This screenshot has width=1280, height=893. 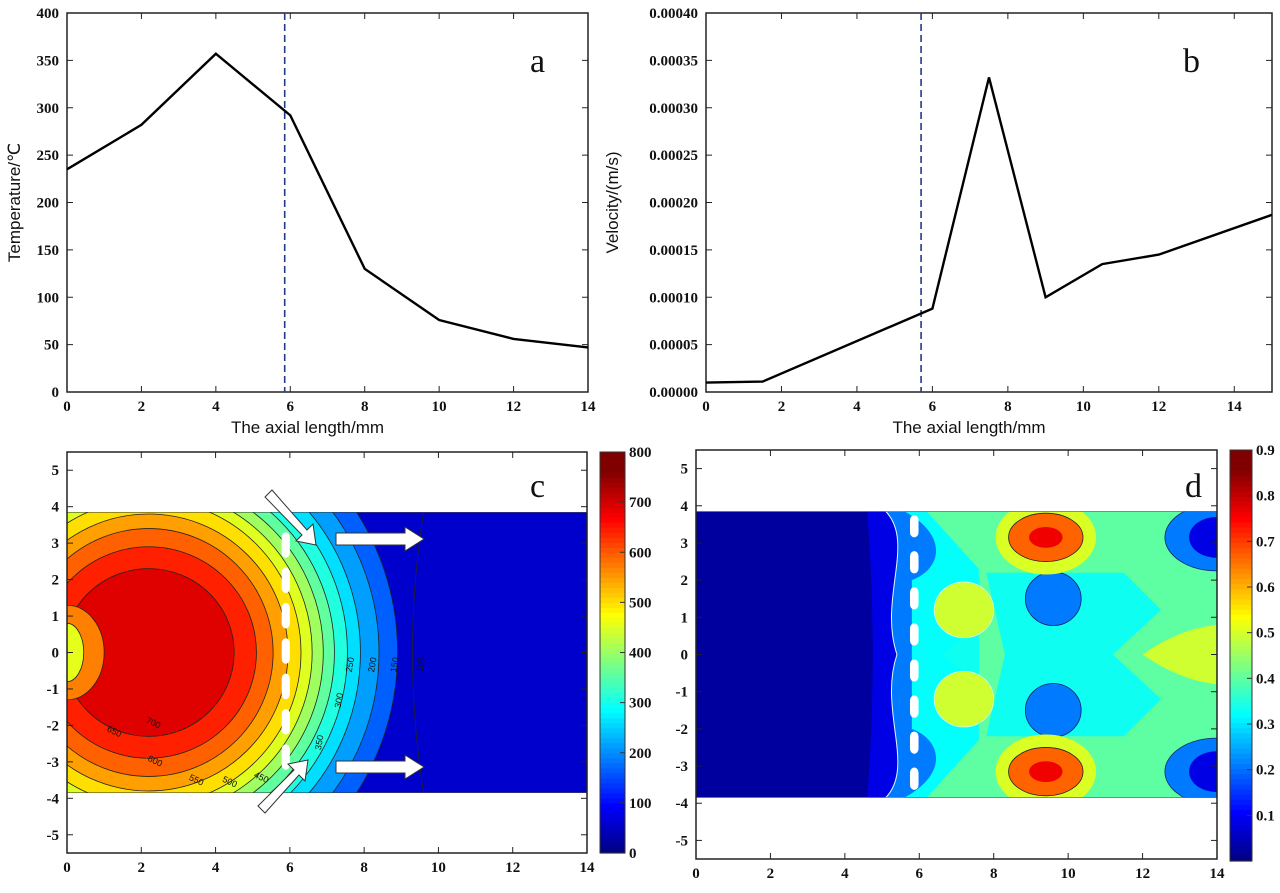 I want to click on colorbar-tick-label: 0.4, so click(x=1265, y=679).